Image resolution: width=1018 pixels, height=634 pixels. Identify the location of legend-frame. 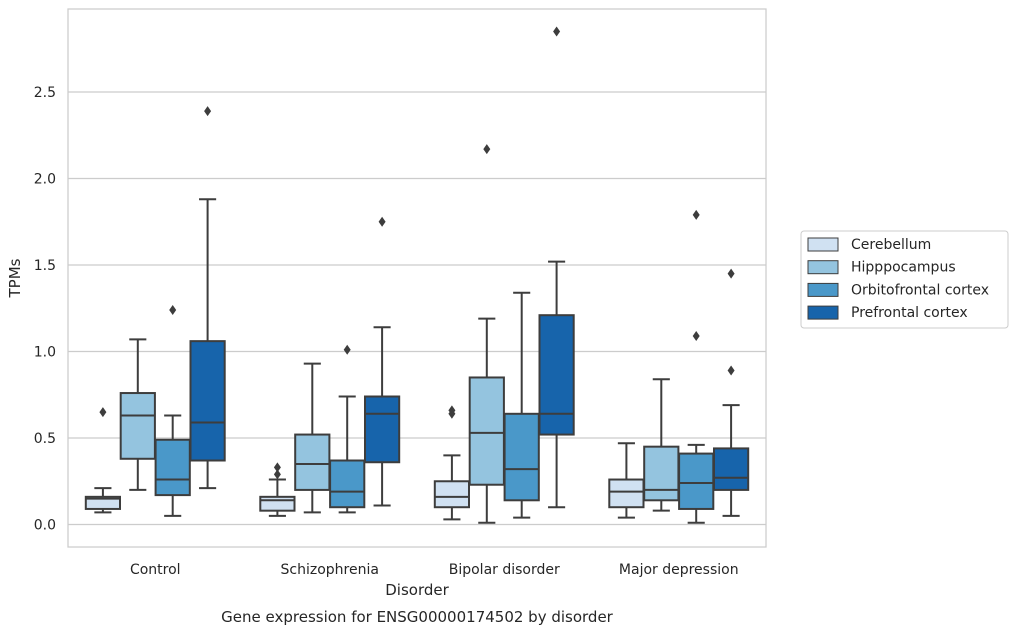
(904, 279).